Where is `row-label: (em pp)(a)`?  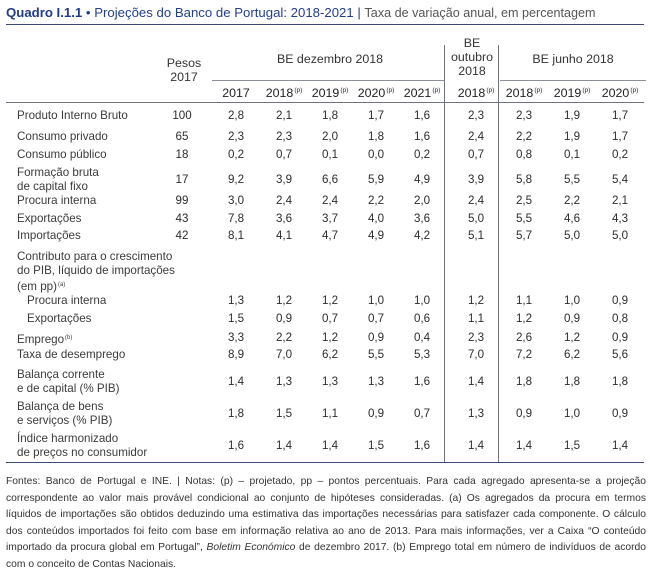 row-label: (em pp)(a) is located at coordinates (41, 286).